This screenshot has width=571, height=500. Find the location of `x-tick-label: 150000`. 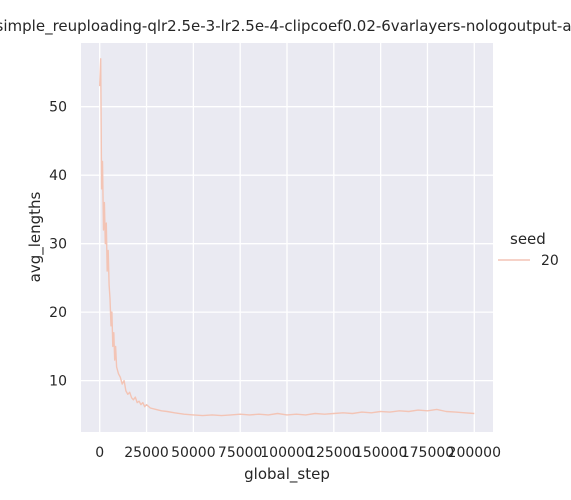

x-tick-label: 150000 is located at coordinates (380, 453).